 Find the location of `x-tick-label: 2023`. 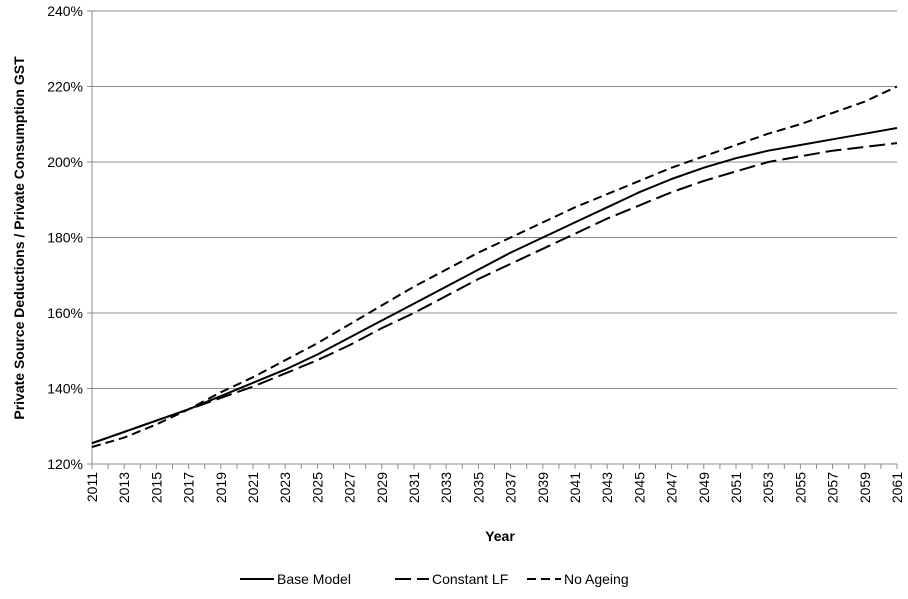

x-tick-label: 2023 is located at coordinates (285, 487).